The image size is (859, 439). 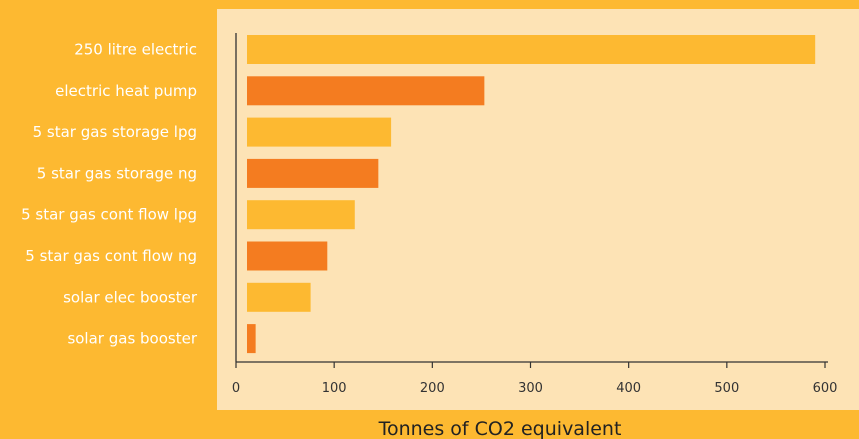 I want to click on x-tick-label: 300, so click(x=530, y=388).